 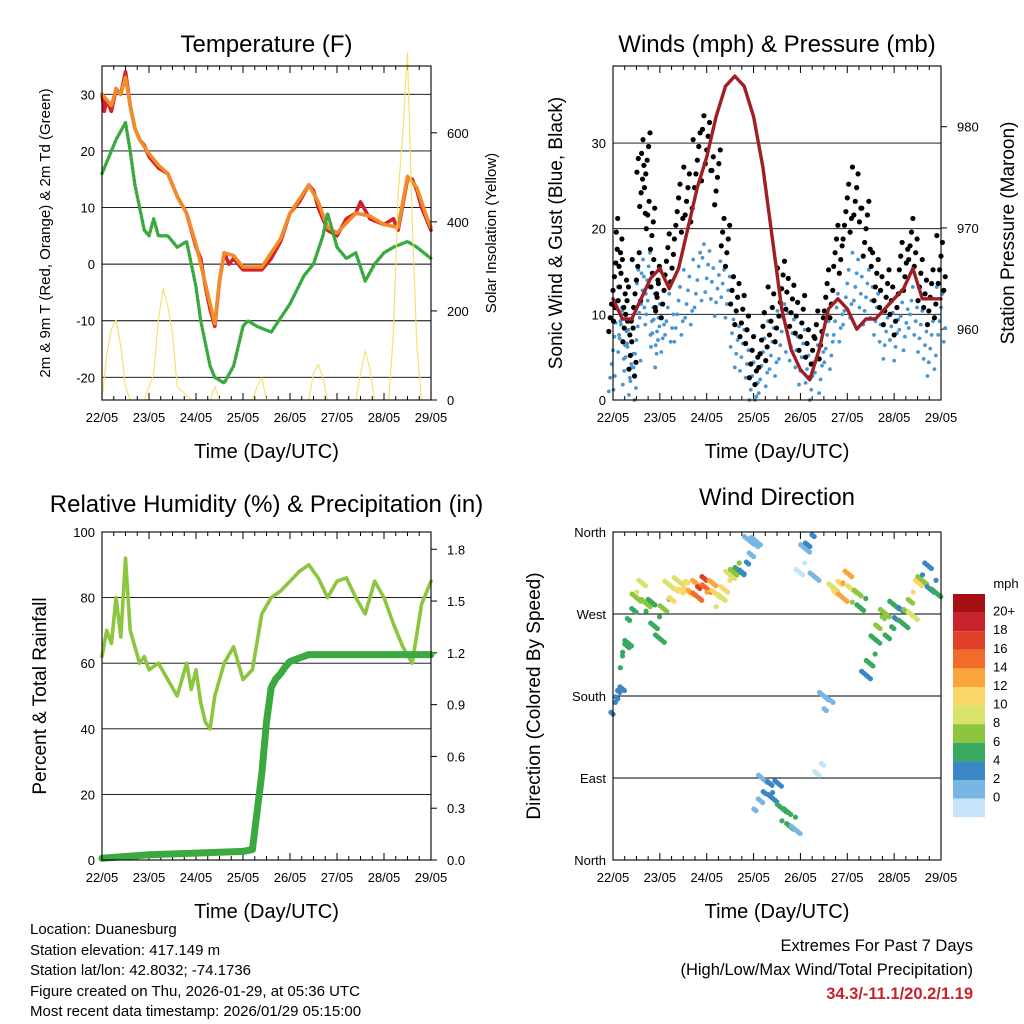 I want to click on x-tick-label: 25/05, so click(x=753, y=877).